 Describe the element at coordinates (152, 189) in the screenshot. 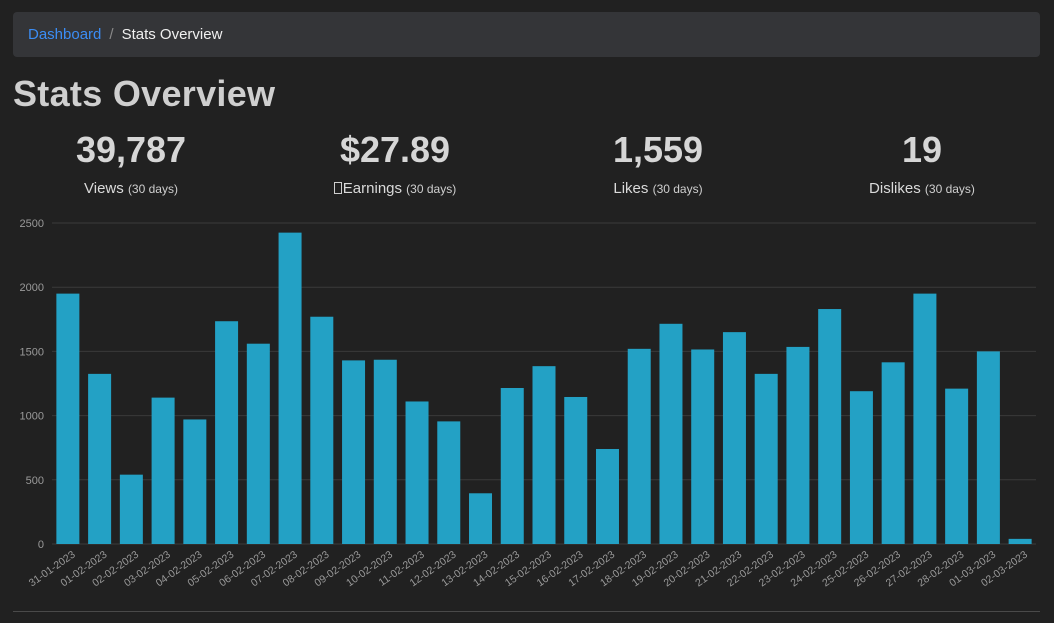

I see `stat-views-period: (30 days)` at that location.